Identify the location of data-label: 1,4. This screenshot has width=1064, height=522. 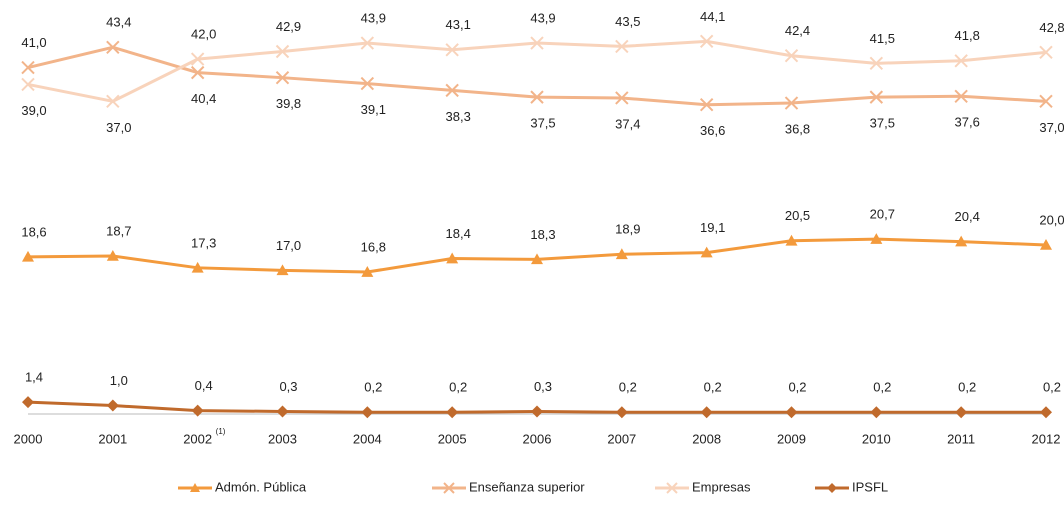
(34, 377).